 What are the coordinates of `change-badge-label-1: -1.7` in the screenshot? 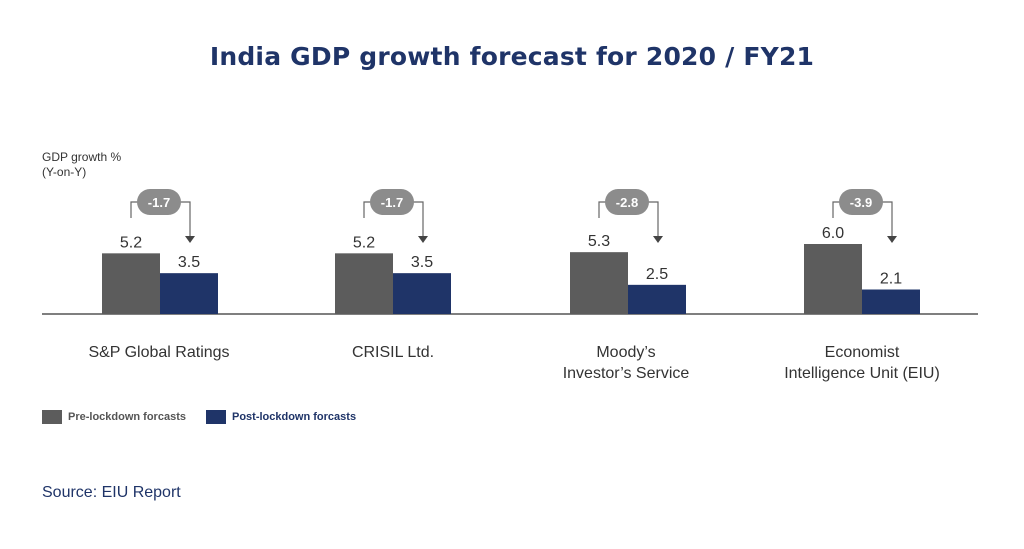 It's located at (392, 202).